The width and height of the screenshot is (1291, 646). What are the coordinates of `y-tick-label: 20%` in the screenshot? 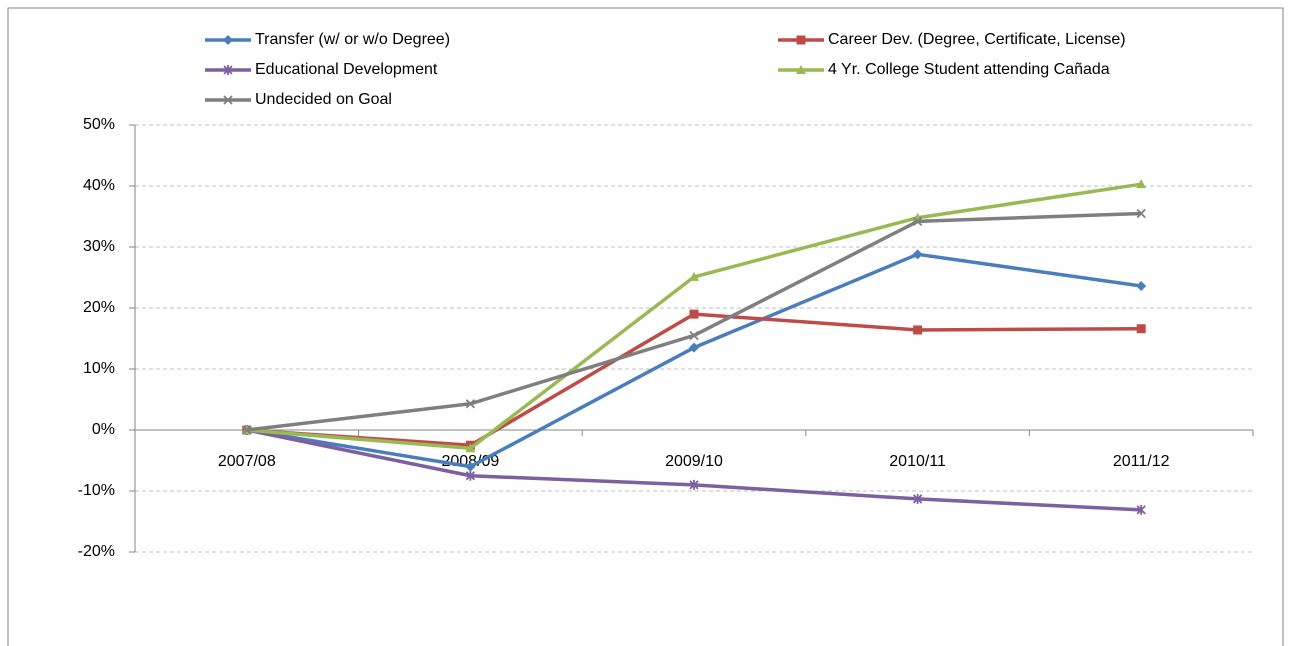 It's located at (99, 307).